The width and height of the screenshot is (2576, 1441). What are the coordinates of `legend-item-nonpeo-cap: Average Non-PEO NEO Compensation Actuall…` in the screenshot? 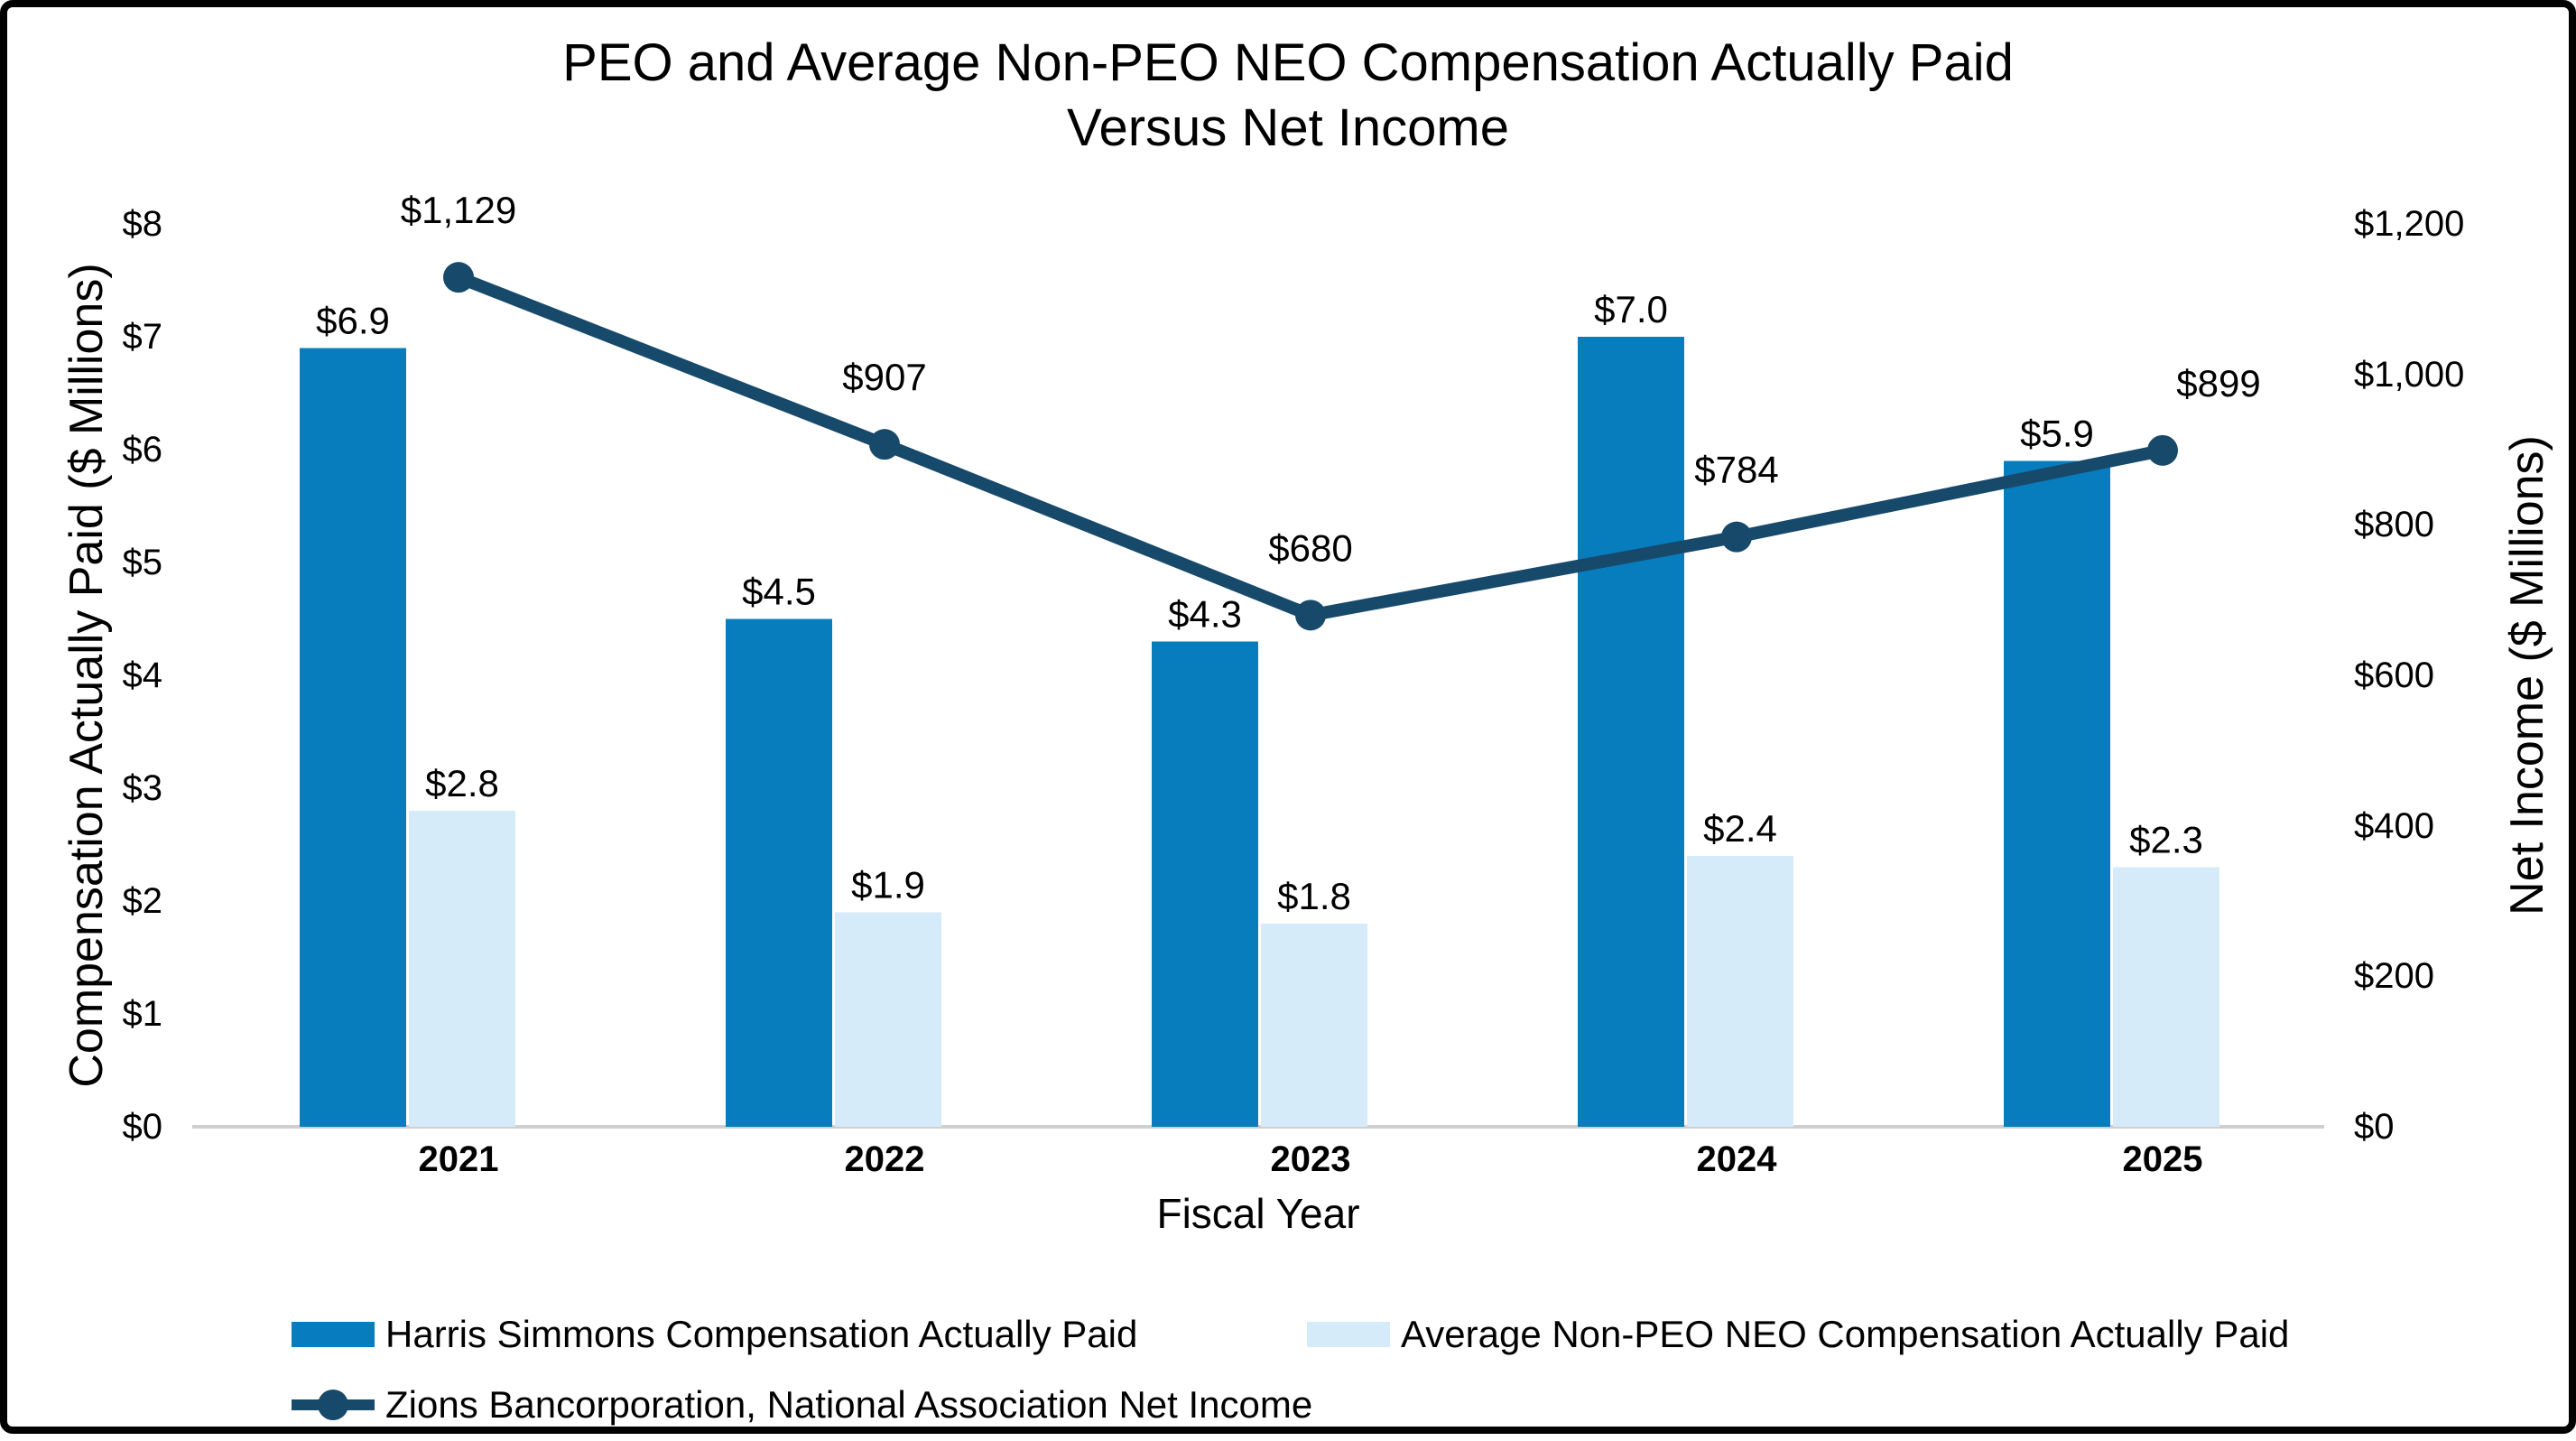 It's located at (1798, 1334).